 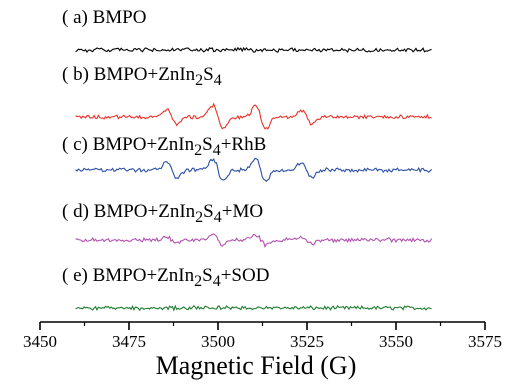 What do you see at coordinates (244, 144) in the screenshot?
I see `trace-label-text: +RhB` at bounding box center [244, 144].